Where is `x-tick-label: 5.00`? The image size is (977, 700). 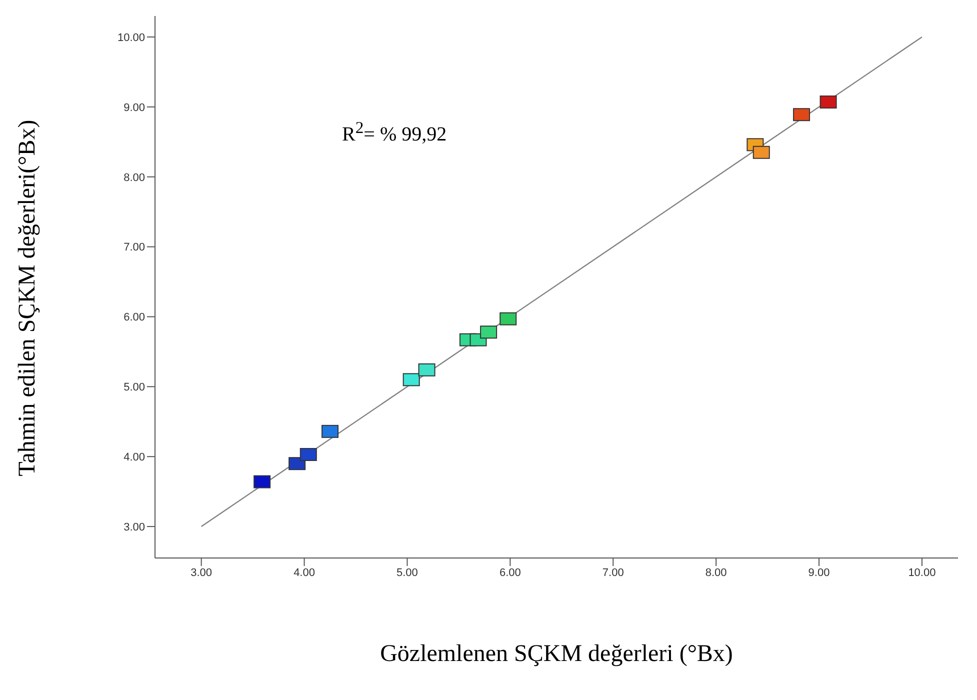
x-tick-label: 5.00 is located at coordinates (407, 572).